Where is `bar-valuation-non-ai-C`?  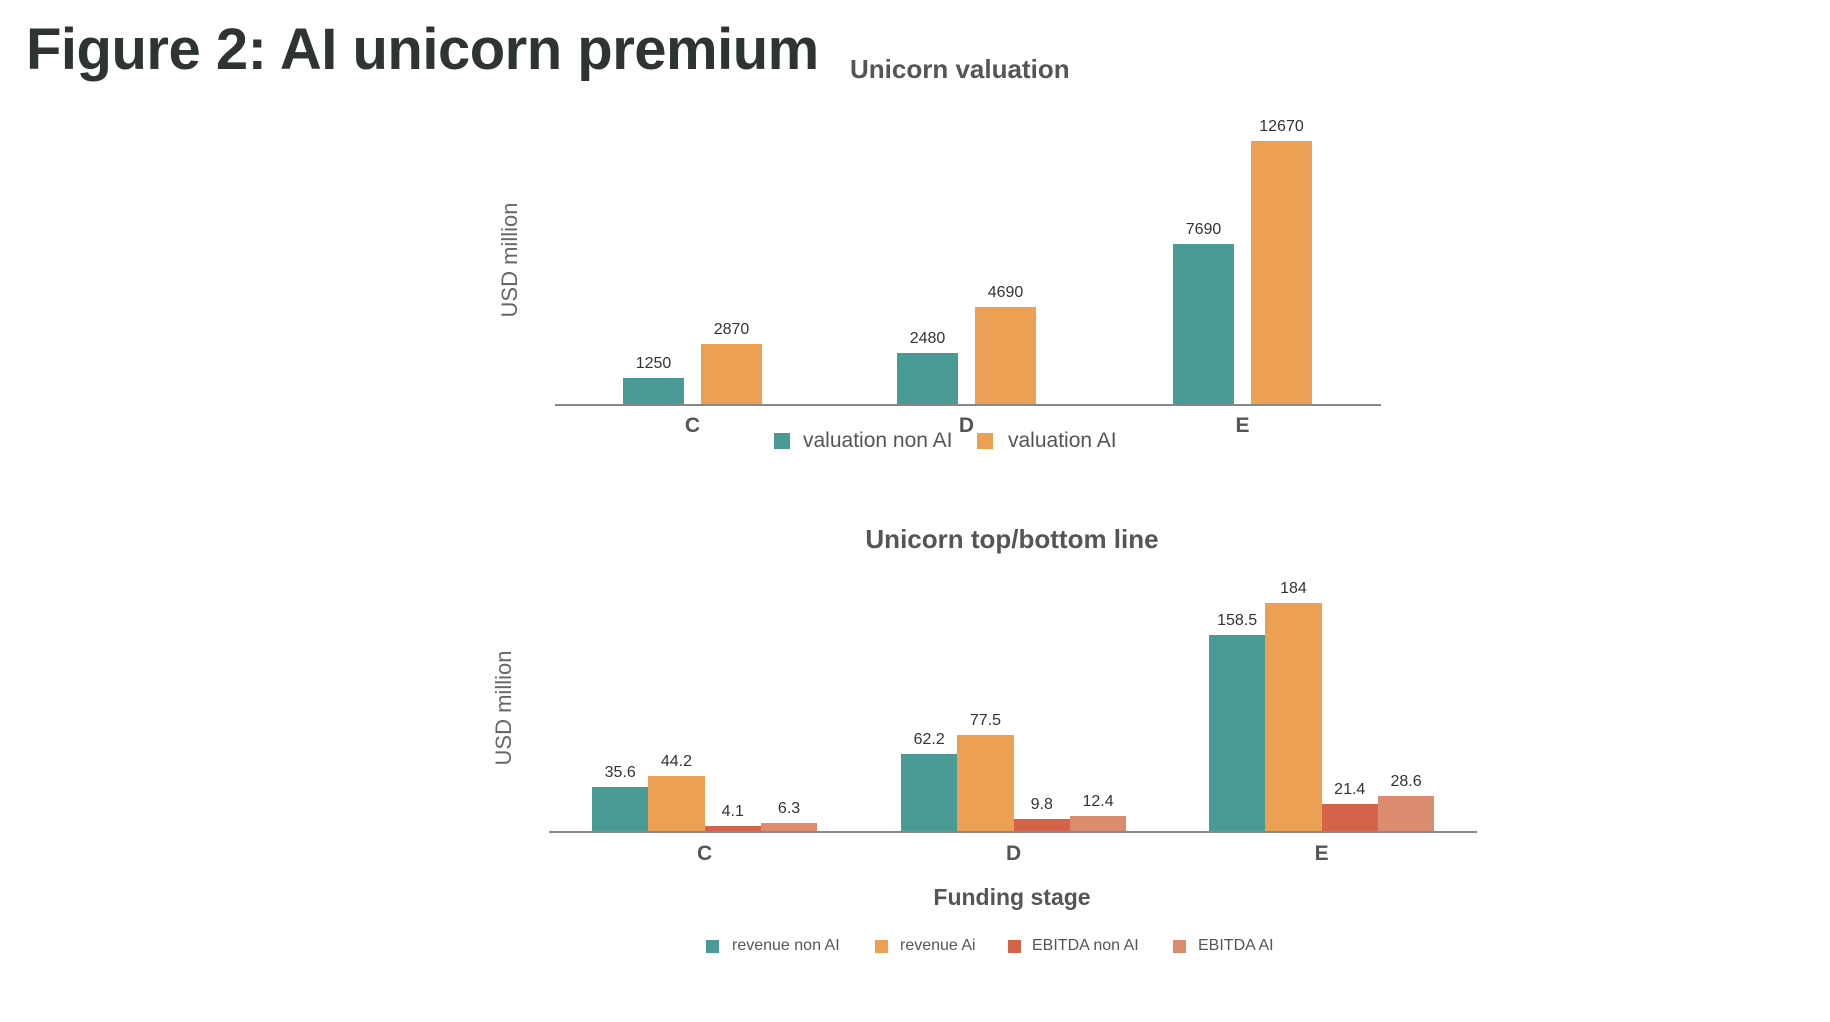 bar-valuation-non-ai-C is located at coordinates (653, 391).